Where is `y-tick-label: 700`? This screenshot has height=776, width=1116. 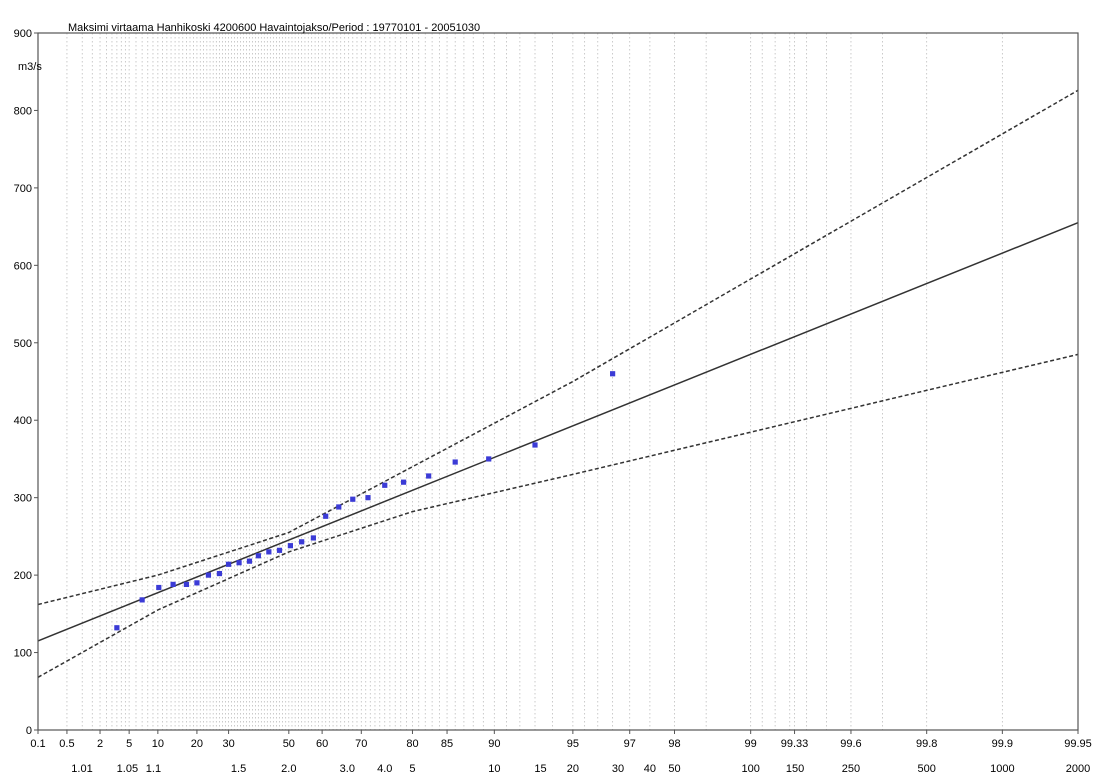
y-tick-label: 700 is located at coordinates (23, 189).